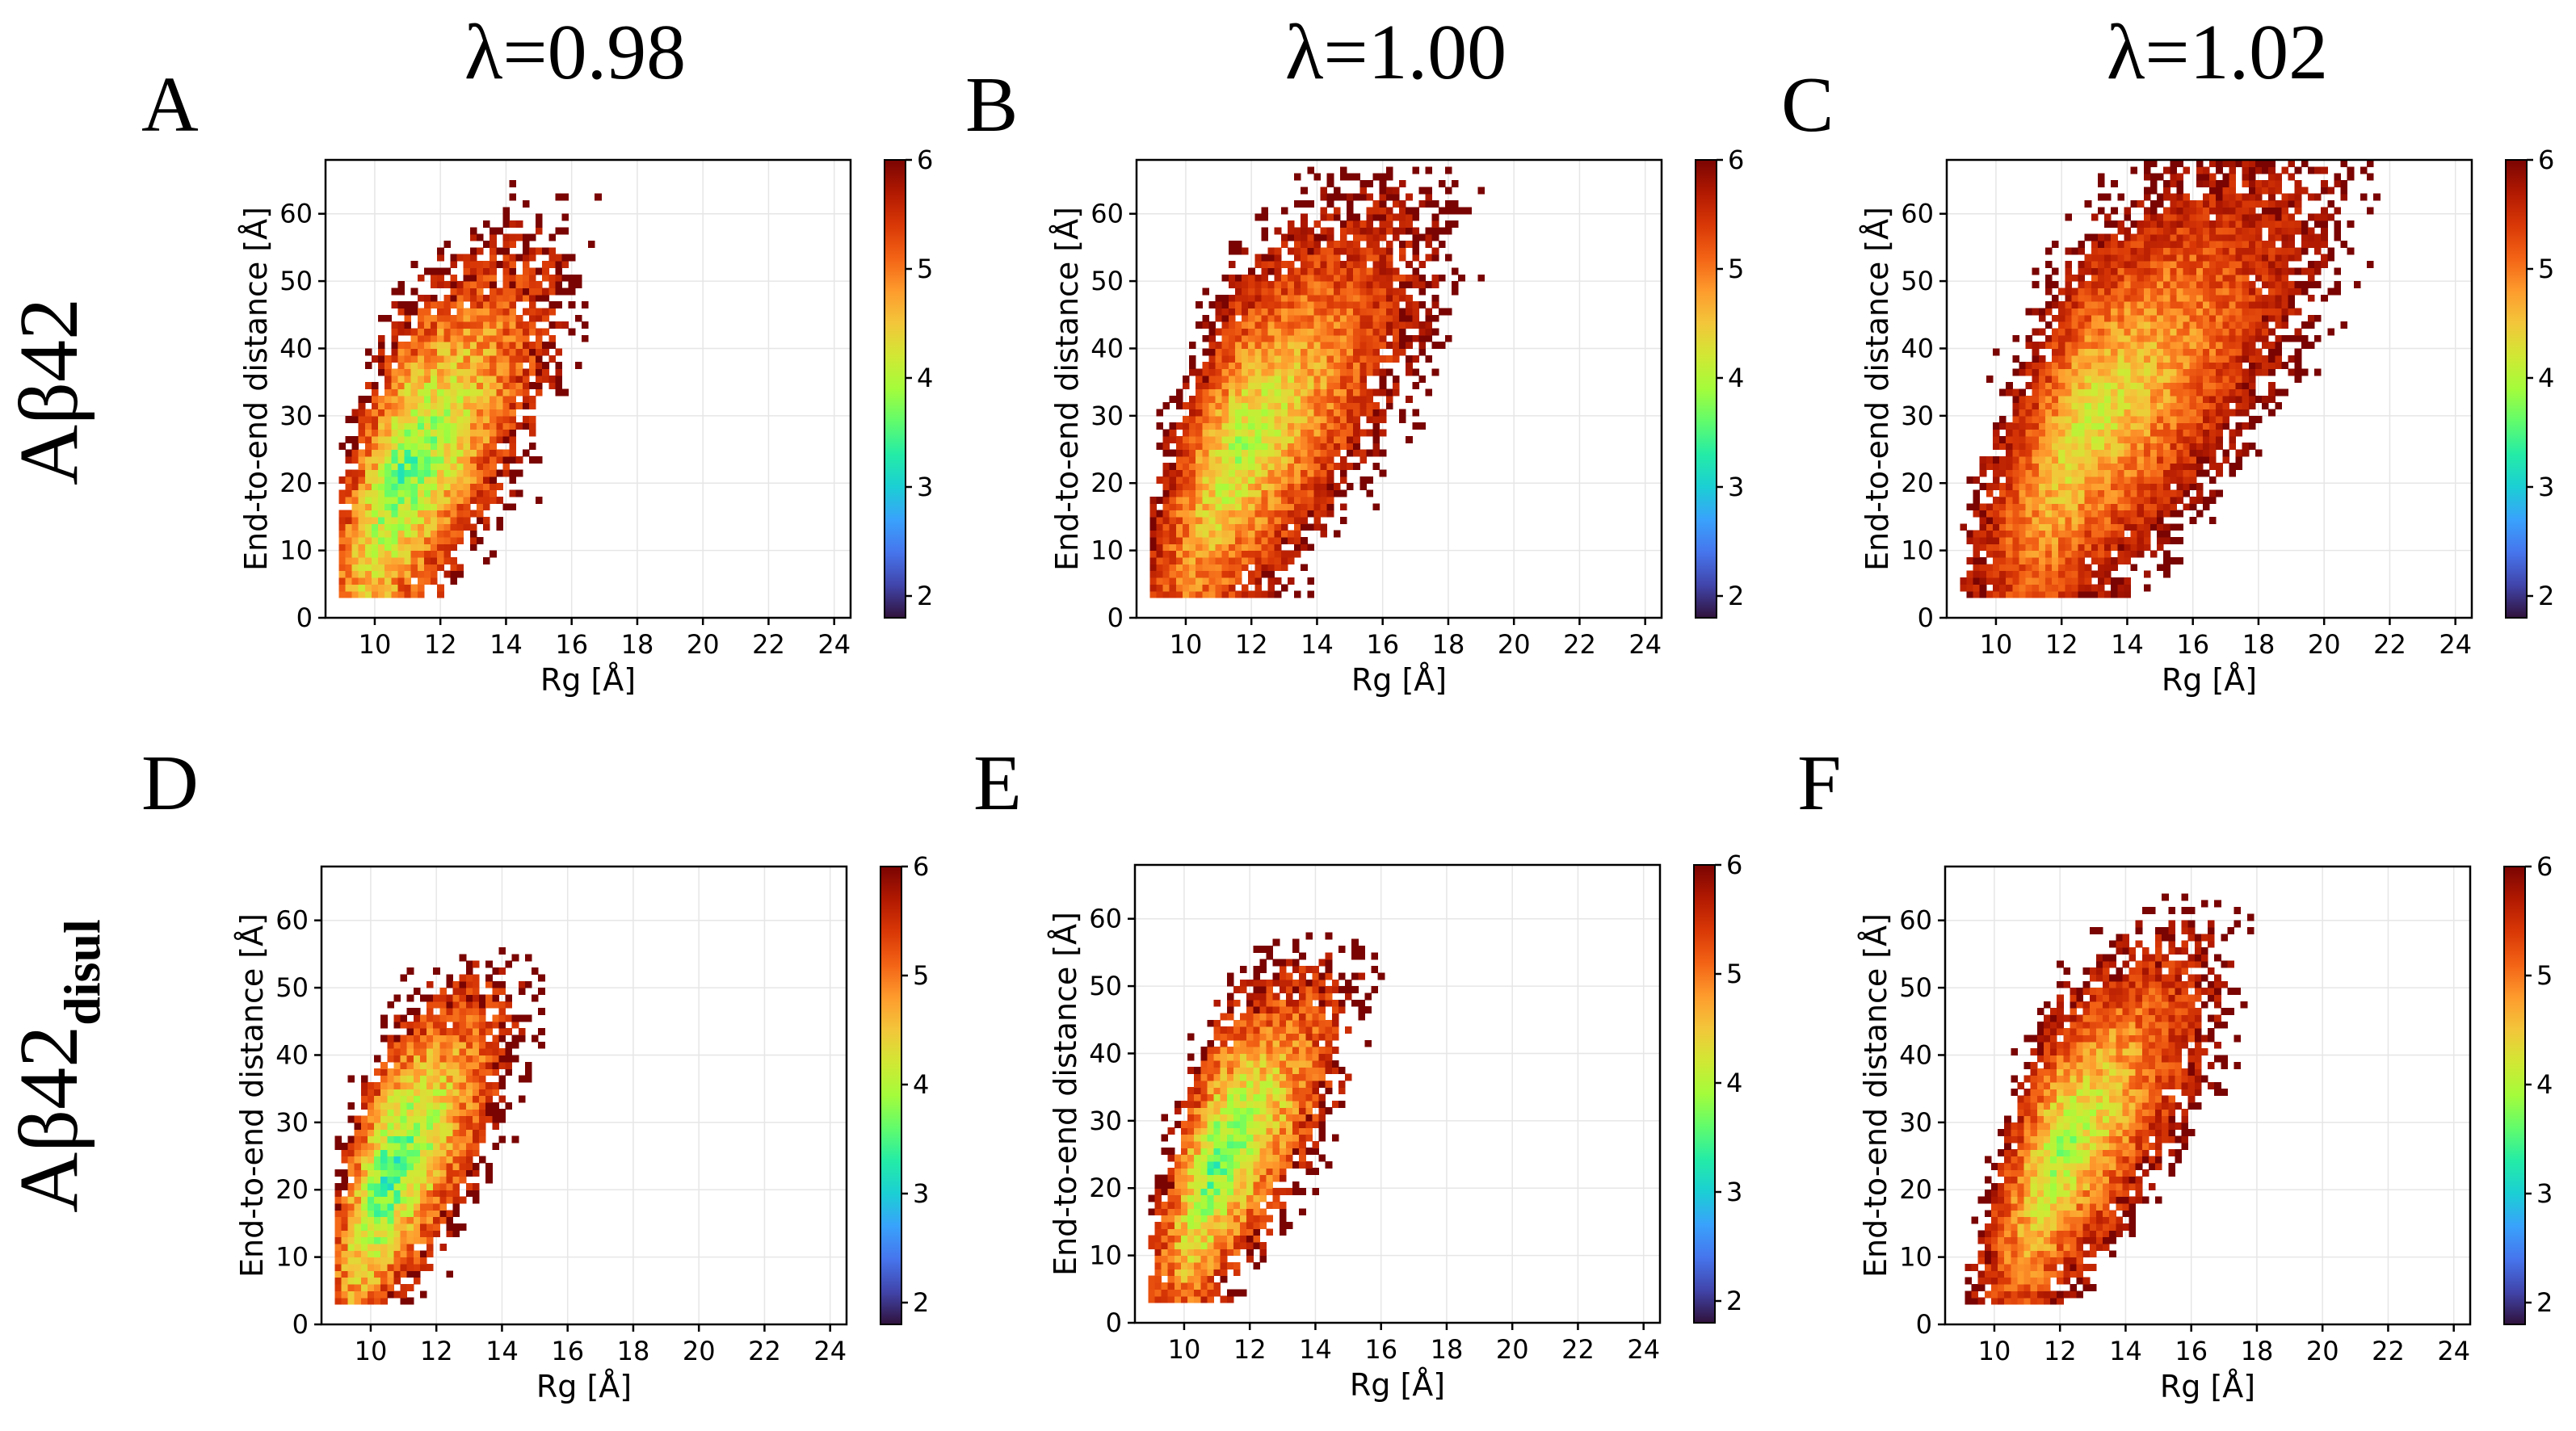 This screenshot has height=1431, width=2576. What do you see at coordinates (1808, 105) in the screenshot?
I see `panel-letter-c: C` at bounding box center [1808, 105].